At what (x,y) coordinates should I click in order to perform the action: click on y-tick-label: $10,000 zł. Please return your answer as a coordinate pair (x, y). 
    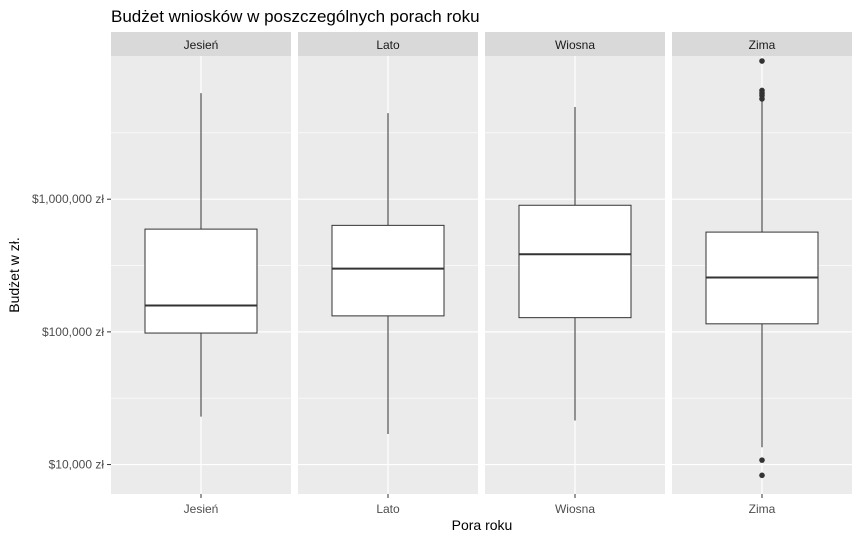
    Looking at the image, I should click on (77, 465).